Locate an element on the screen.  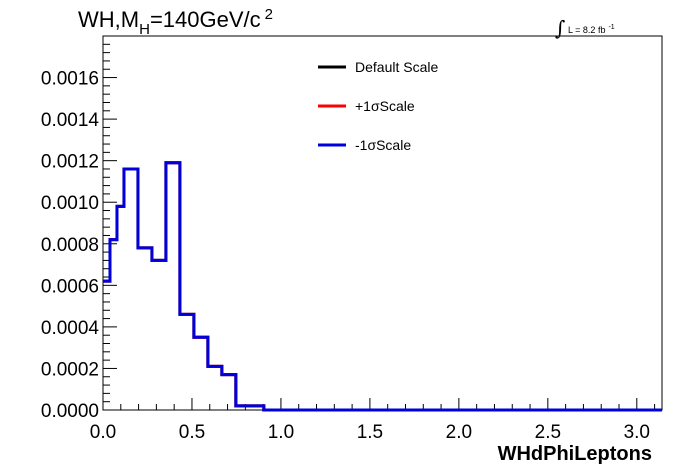
x-tick-label: 2.5 is located at coordinates (548, 432).